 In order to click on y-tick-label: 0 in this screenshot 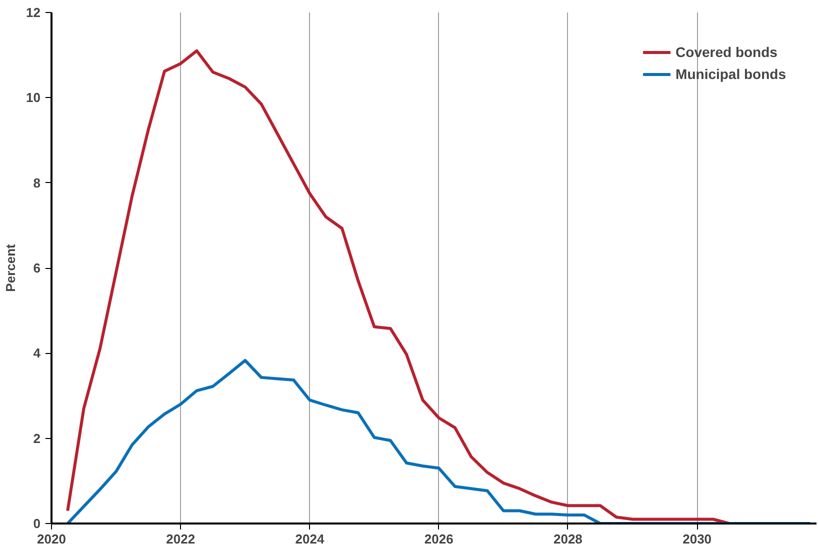, I will do `click(37, 523)`.